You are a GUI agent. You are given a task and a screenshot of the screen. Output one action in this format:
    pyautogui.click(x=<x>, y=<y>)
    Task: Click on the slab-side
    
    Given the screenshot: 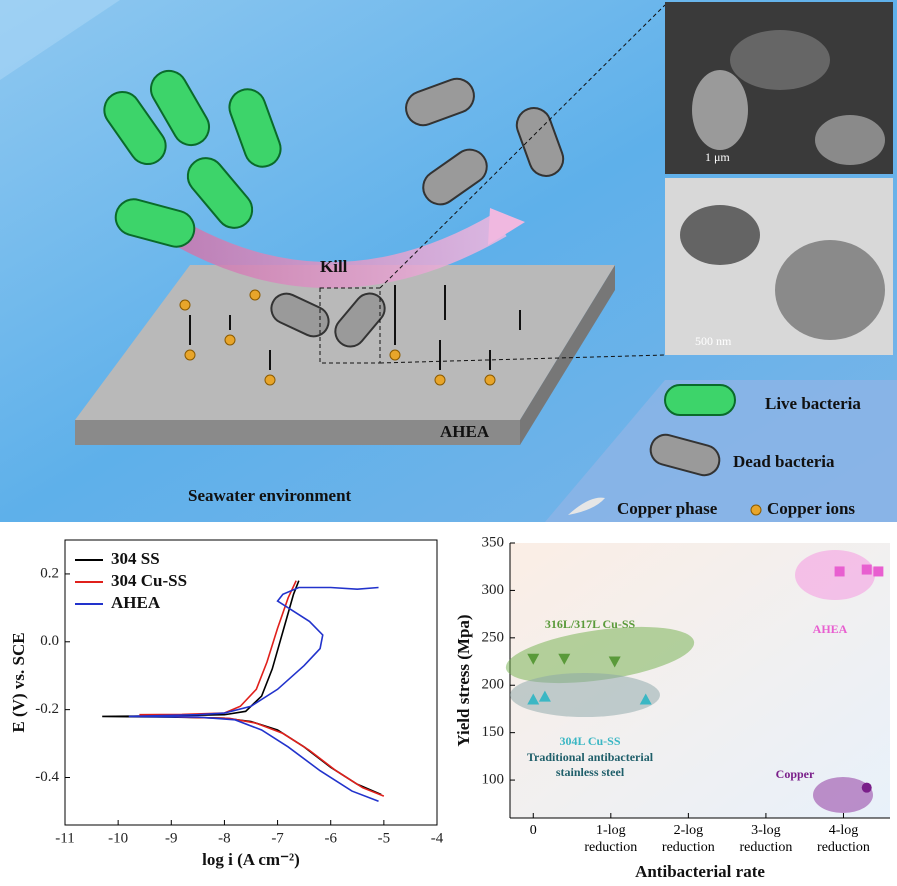 What is the action you would take?
    pyautogui.click(x=567, y=355)
    